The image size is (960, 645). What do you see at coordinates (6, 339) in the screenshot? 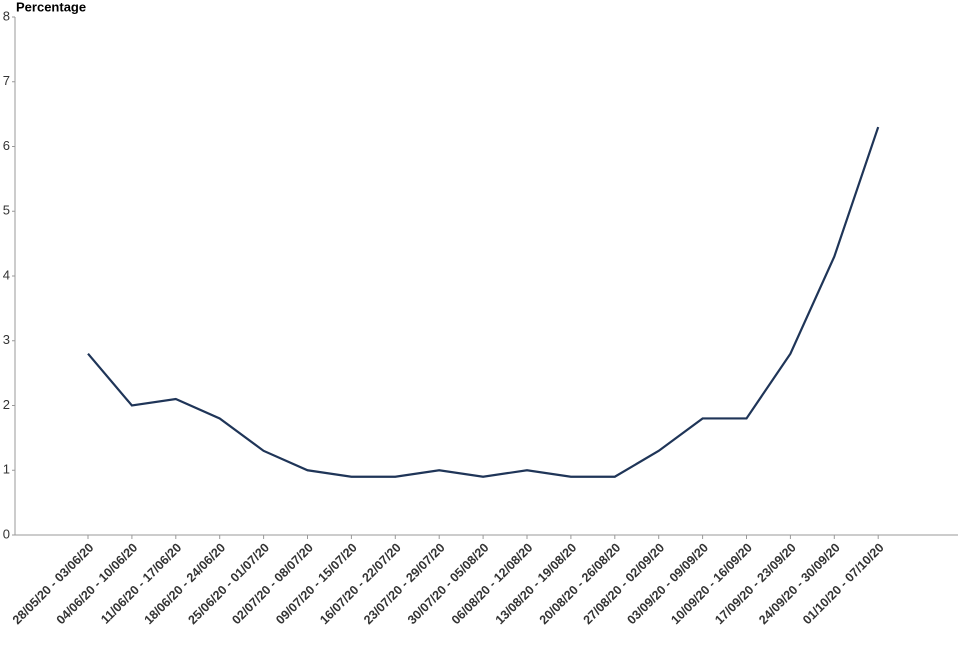
I see `y-tick-label: 3` at bounding box center [6, 339].